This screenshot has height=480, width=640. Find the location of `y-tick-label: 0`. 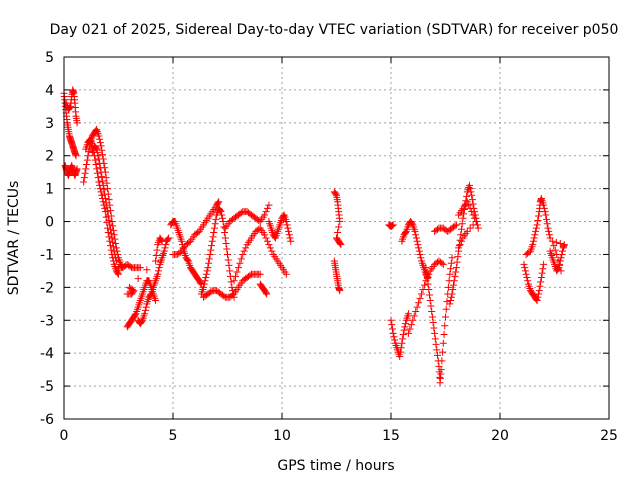

y-tick-label: 0 is located at coordinates (49, 223).